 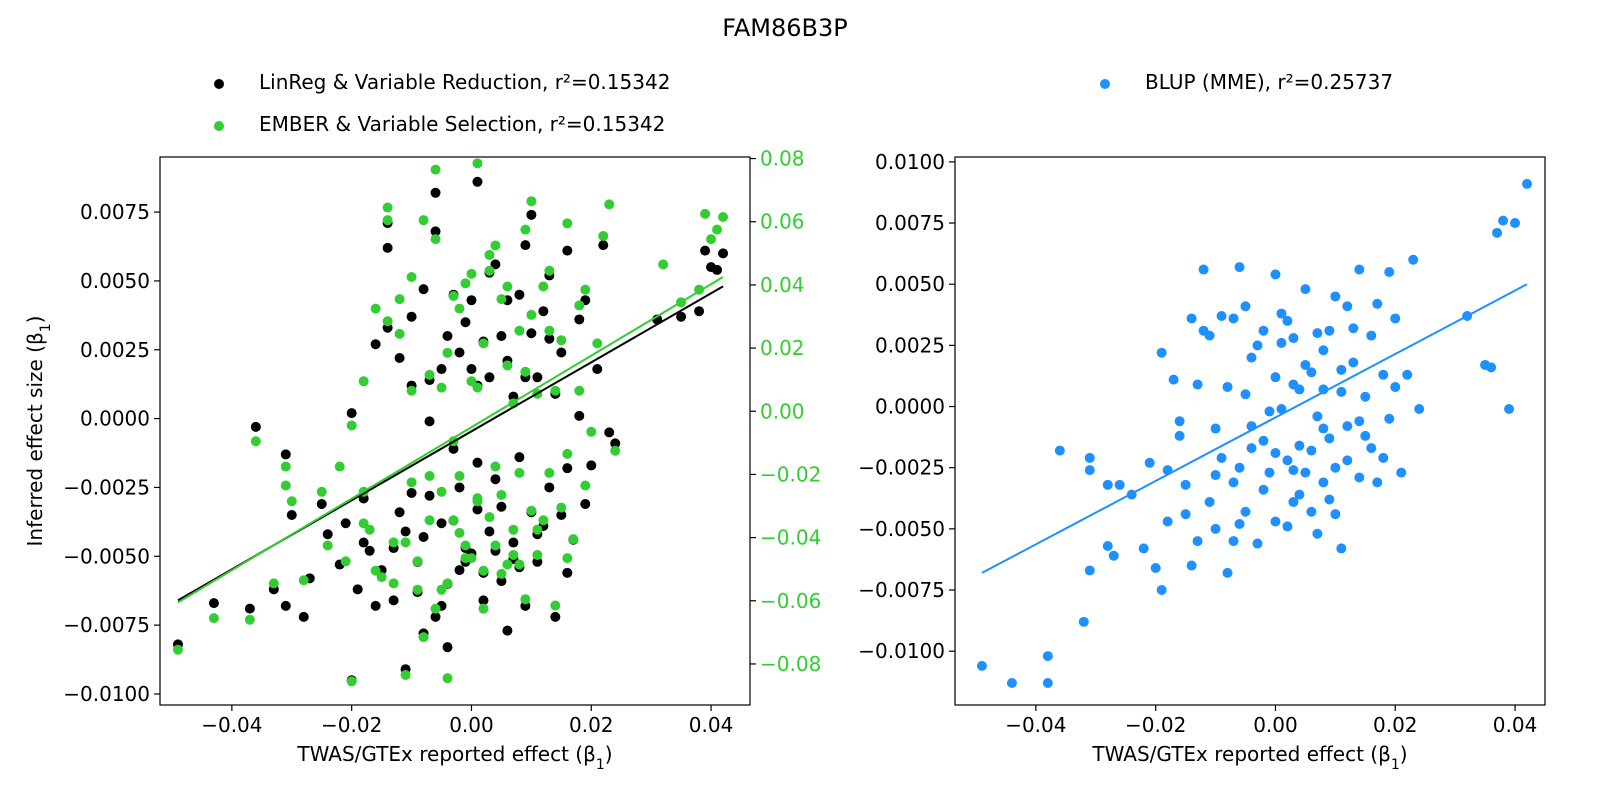 I want to click on fit-line, so click(x=450, y=440).